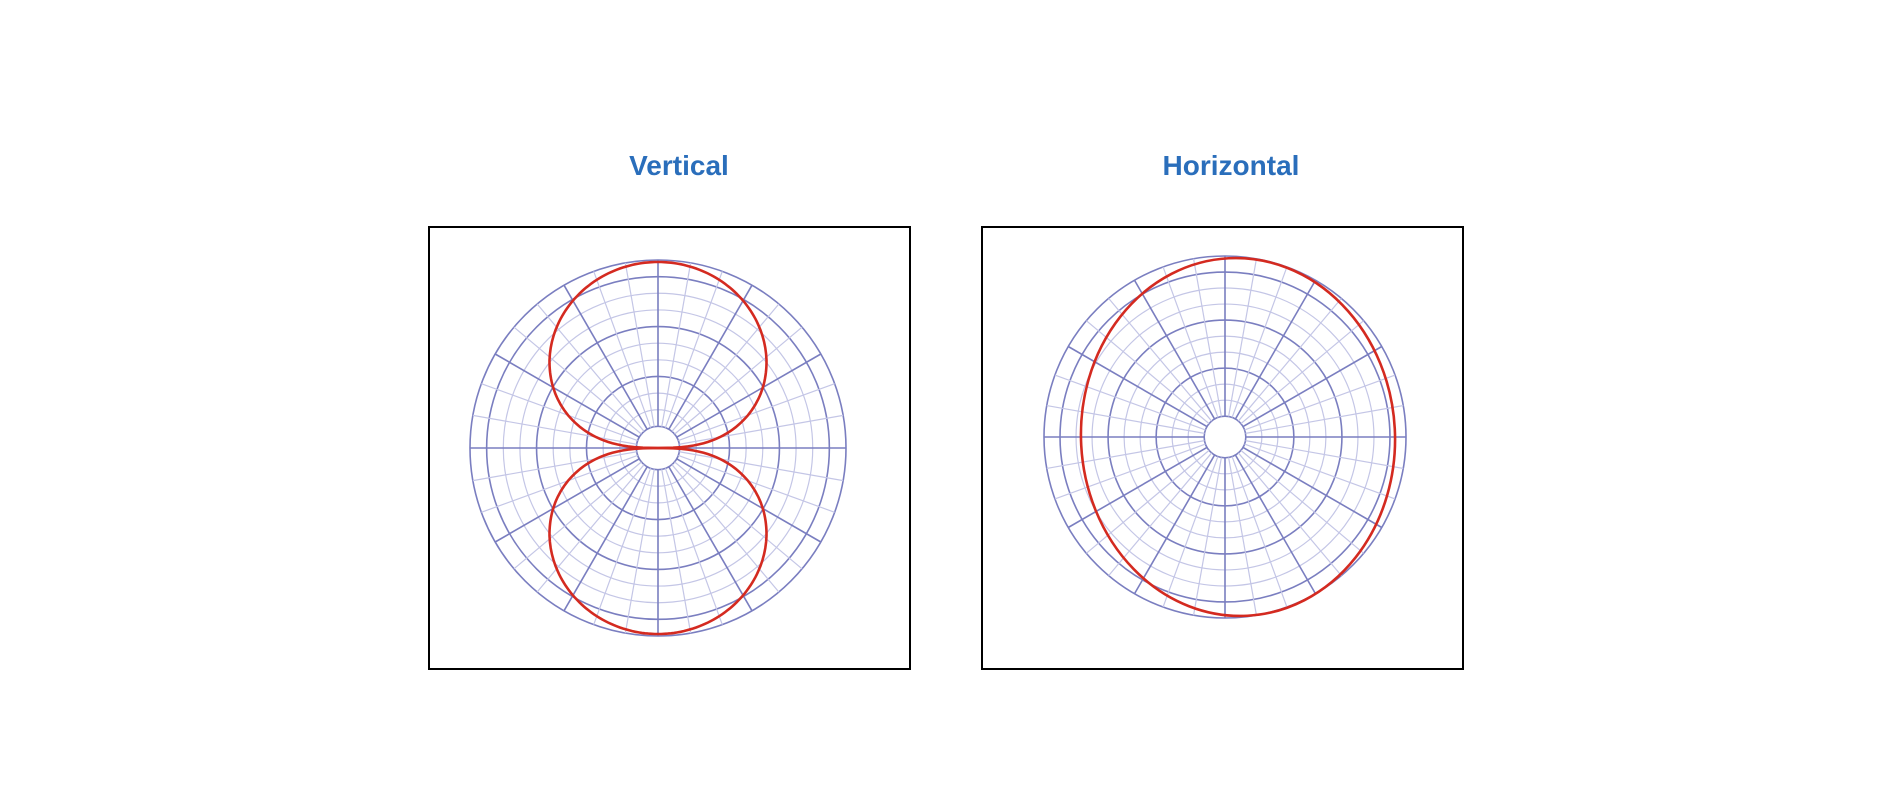 This screenshot has width=1894, height=800. I want to click on pattern-frame, so click(1222, 448).